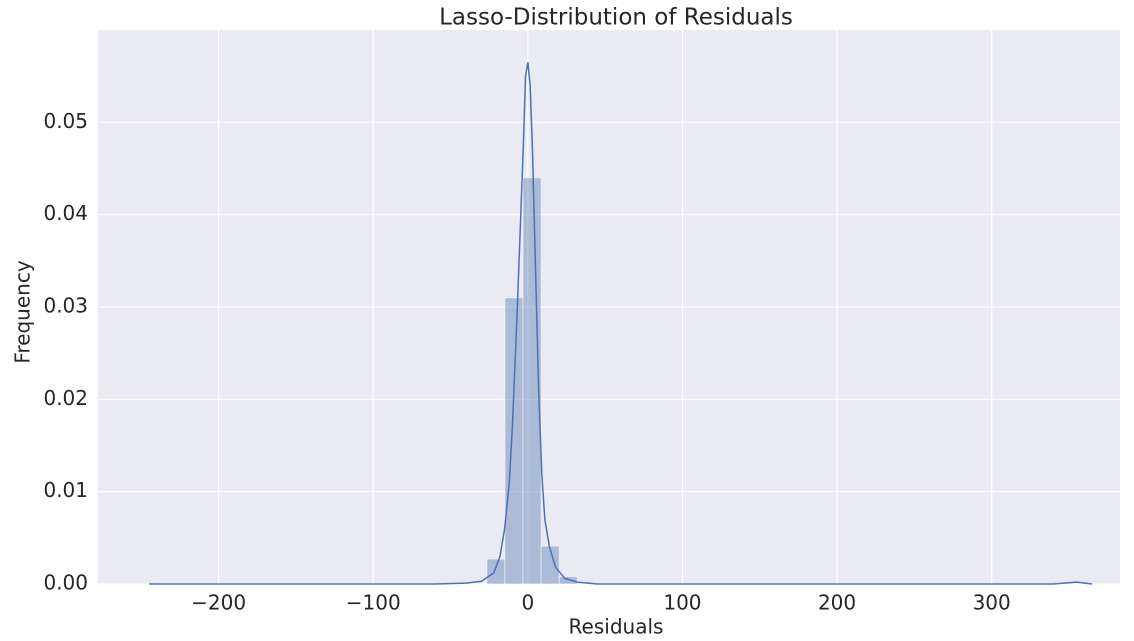  What do you see at coordinates (682, 603) in the screenshot?
I see `x-tick-label: 100` at bounding box center [682, 603].